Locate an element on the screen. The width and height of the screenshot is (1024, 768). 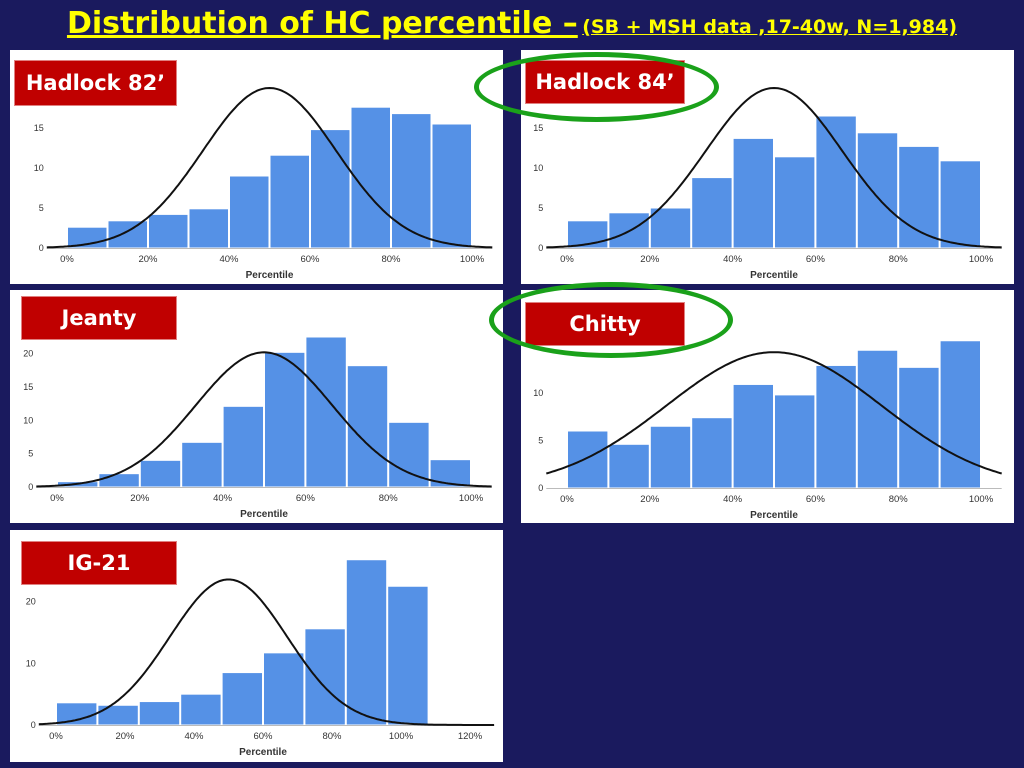
x-tick-label: 120% is located at coordinates (470, 736).